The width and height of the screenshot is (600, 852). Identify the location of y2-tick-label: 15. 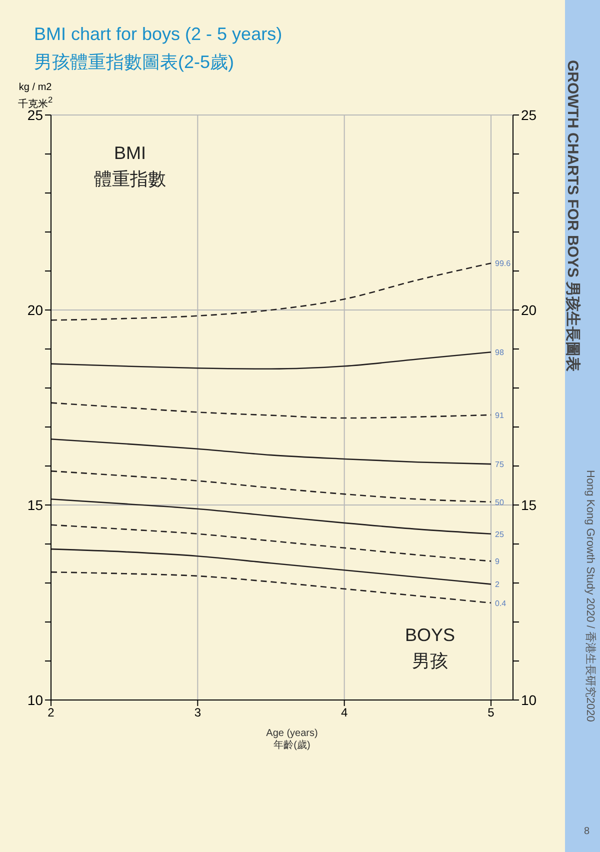
(529, 504).